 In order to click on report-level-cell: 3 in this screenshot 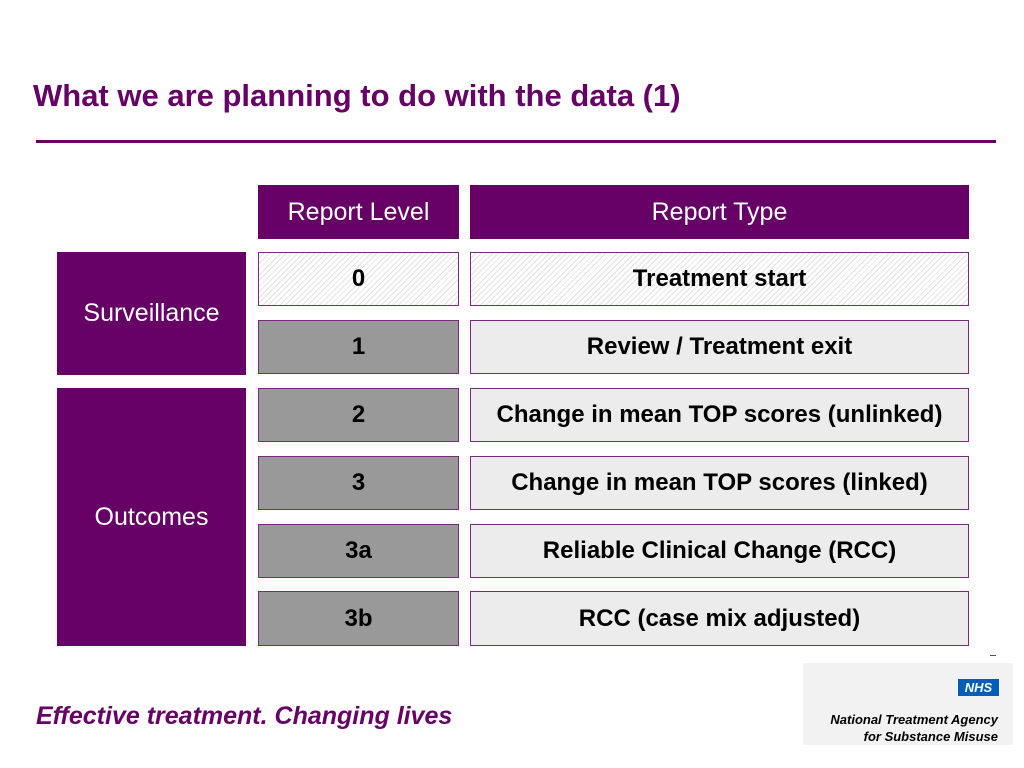, I will do `click(358, 483)`.